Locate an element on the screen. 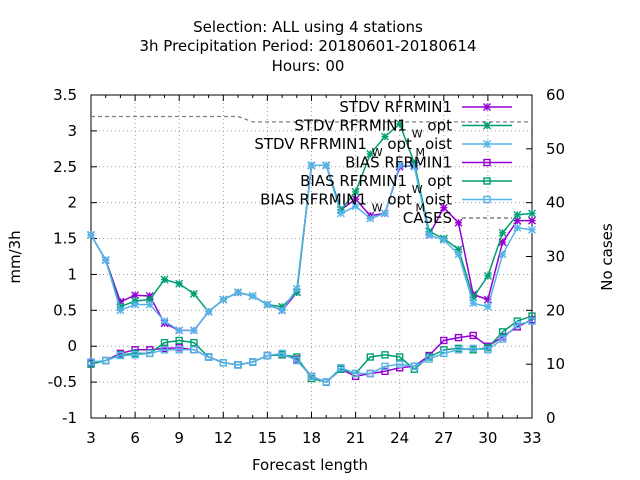 This screenshot has height=480, width=640. y-tick-label: 3 is located at coordinates (72, 131).